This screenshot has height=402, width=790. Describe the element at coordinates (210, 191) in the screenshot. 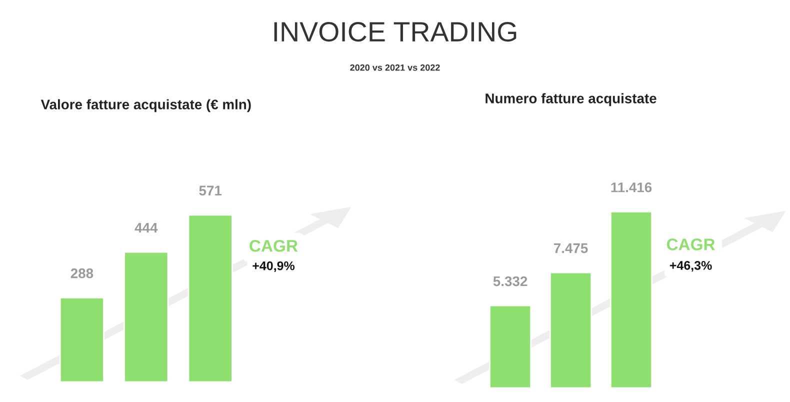

I see `data-label: 571` at that location.